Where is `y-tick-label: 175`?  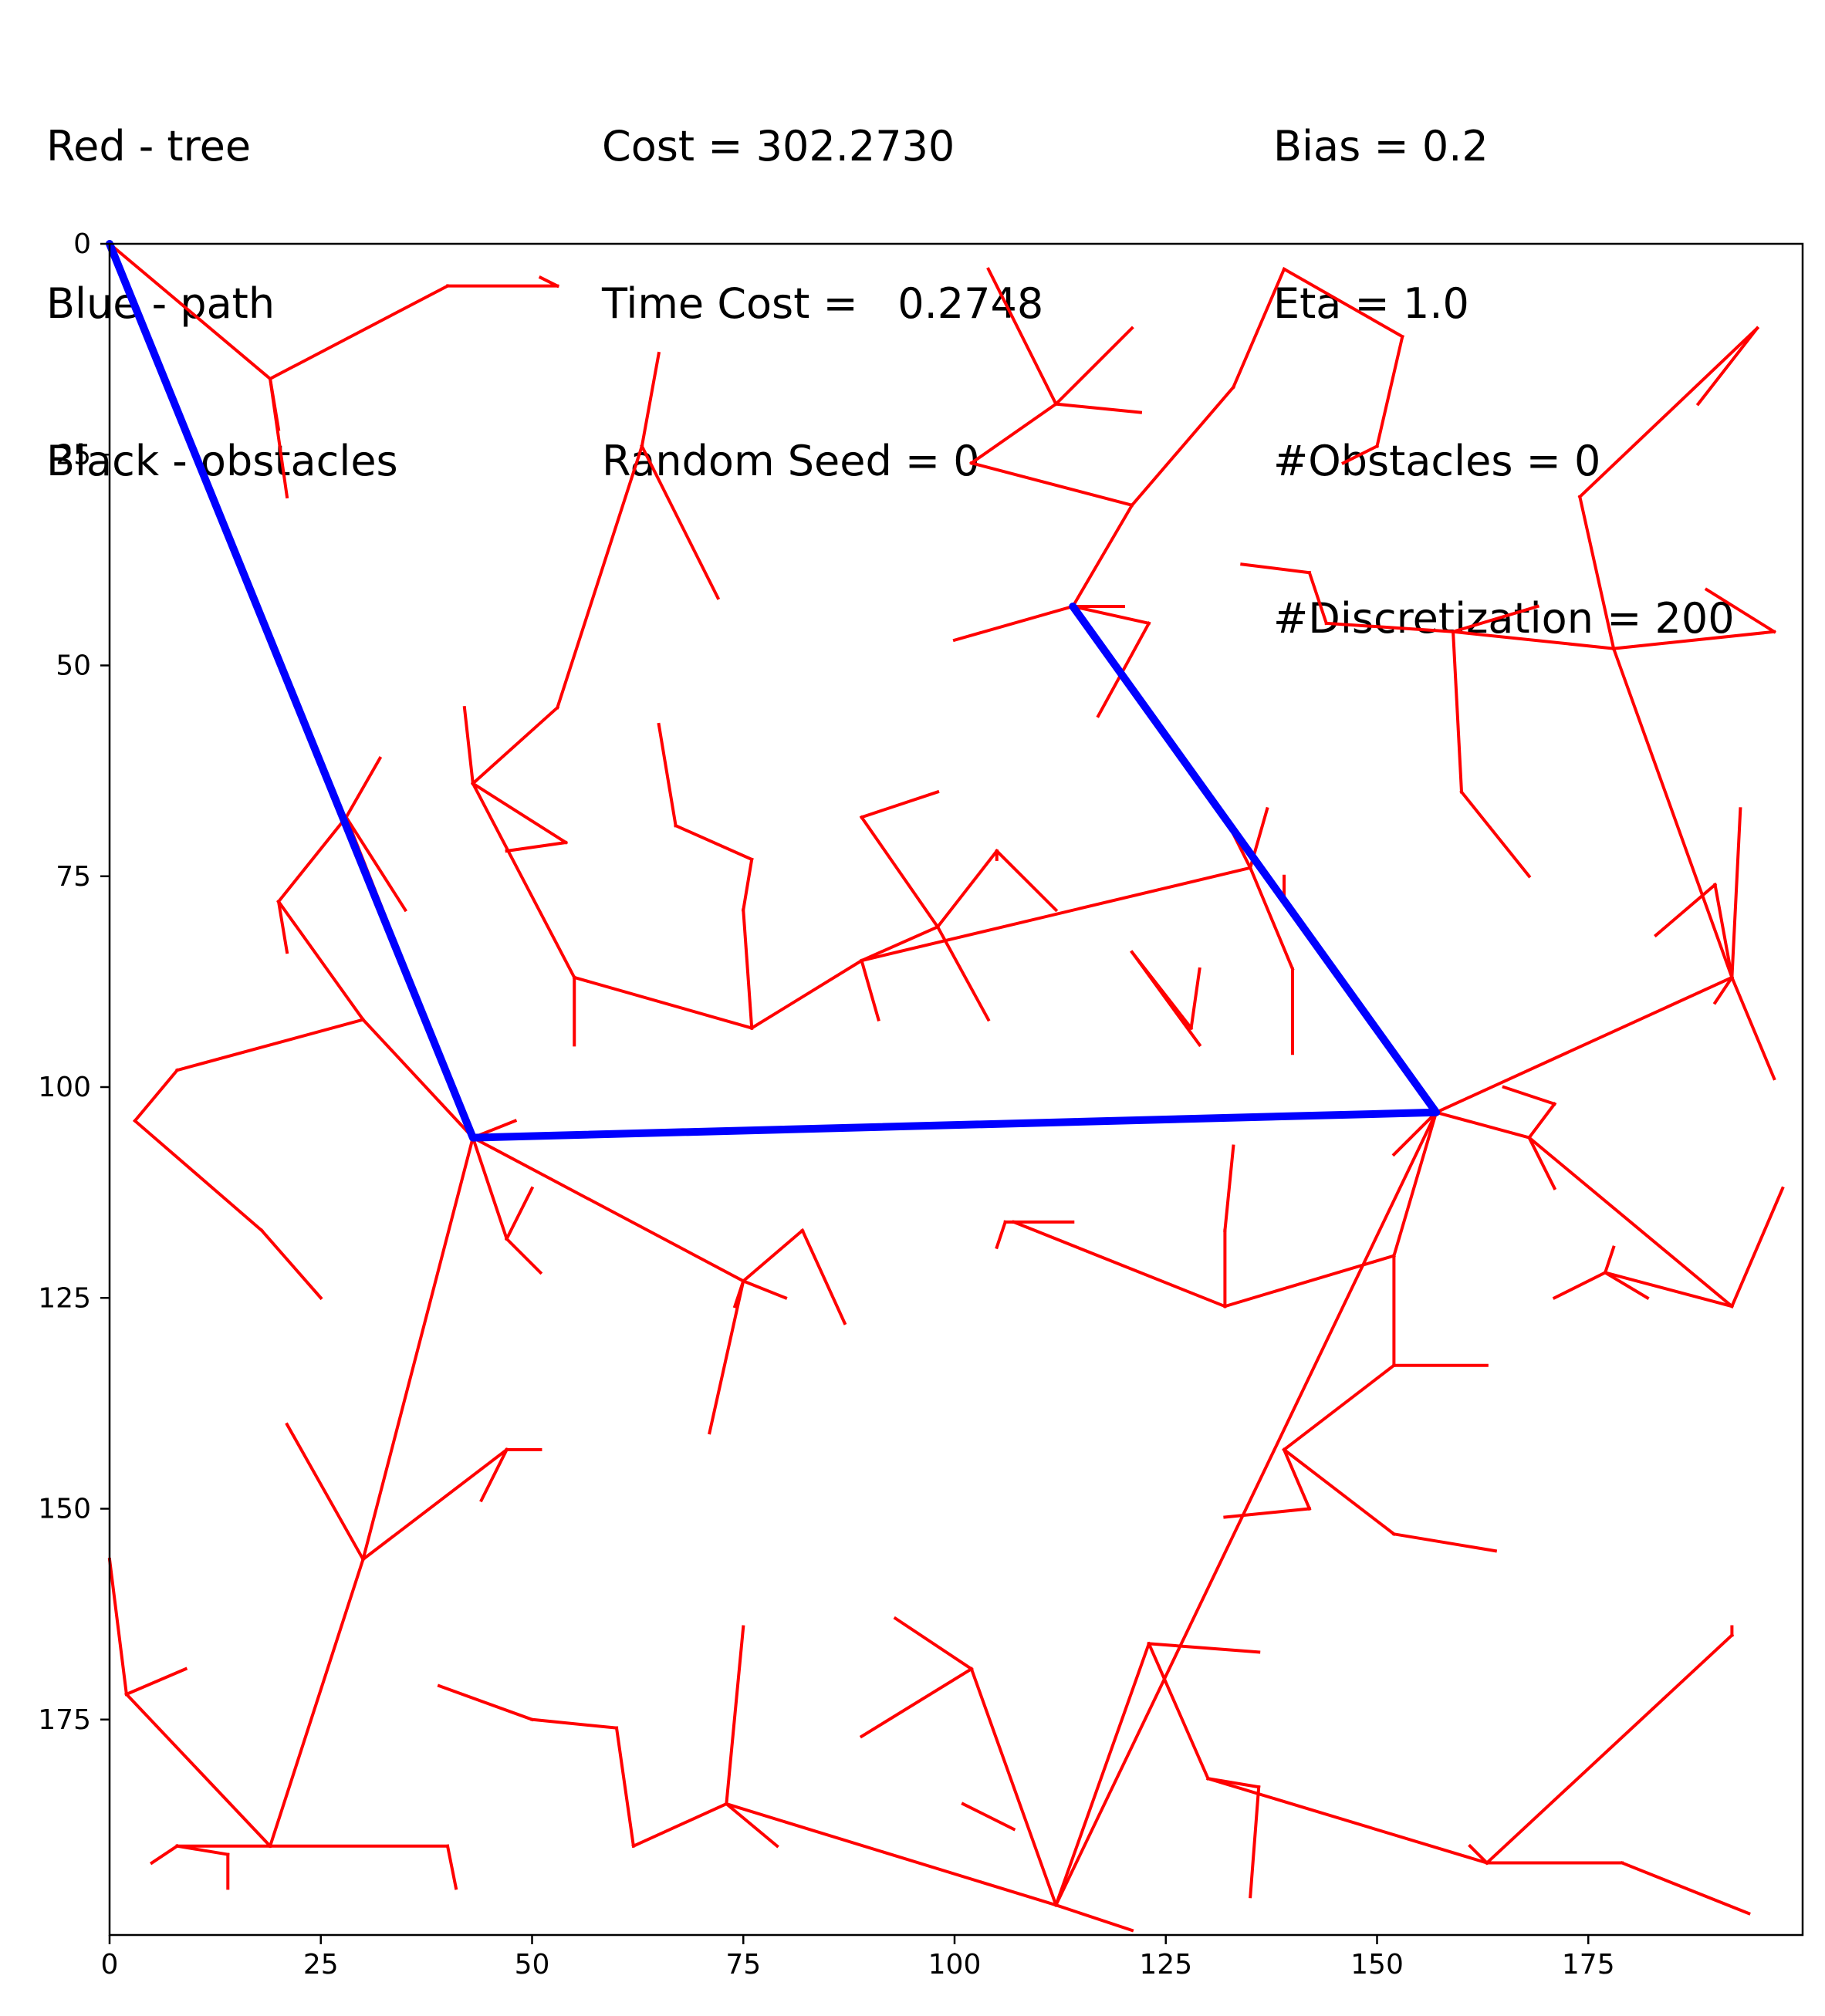
y-tick-label: 175 is located at coordinates (64, 1720).